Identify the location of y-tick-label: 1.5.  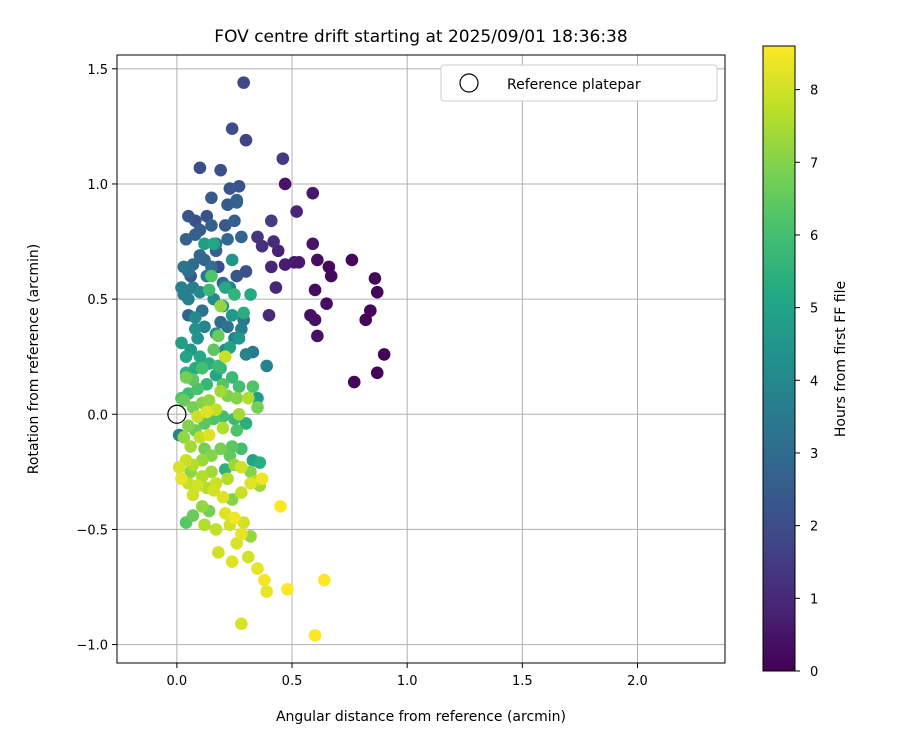
(97, 70).